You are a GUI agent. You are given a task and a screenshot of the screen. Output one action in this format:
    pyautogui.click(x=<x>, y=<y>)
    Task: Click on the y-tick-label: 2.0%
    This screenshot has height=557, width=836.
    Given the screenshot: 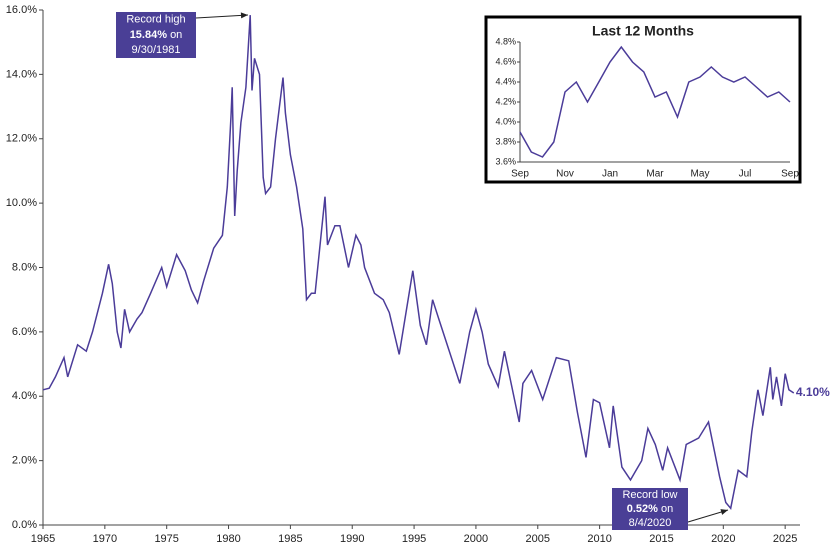 What is the action you would take?
    pyautogui.click(x=24, y=461)
    